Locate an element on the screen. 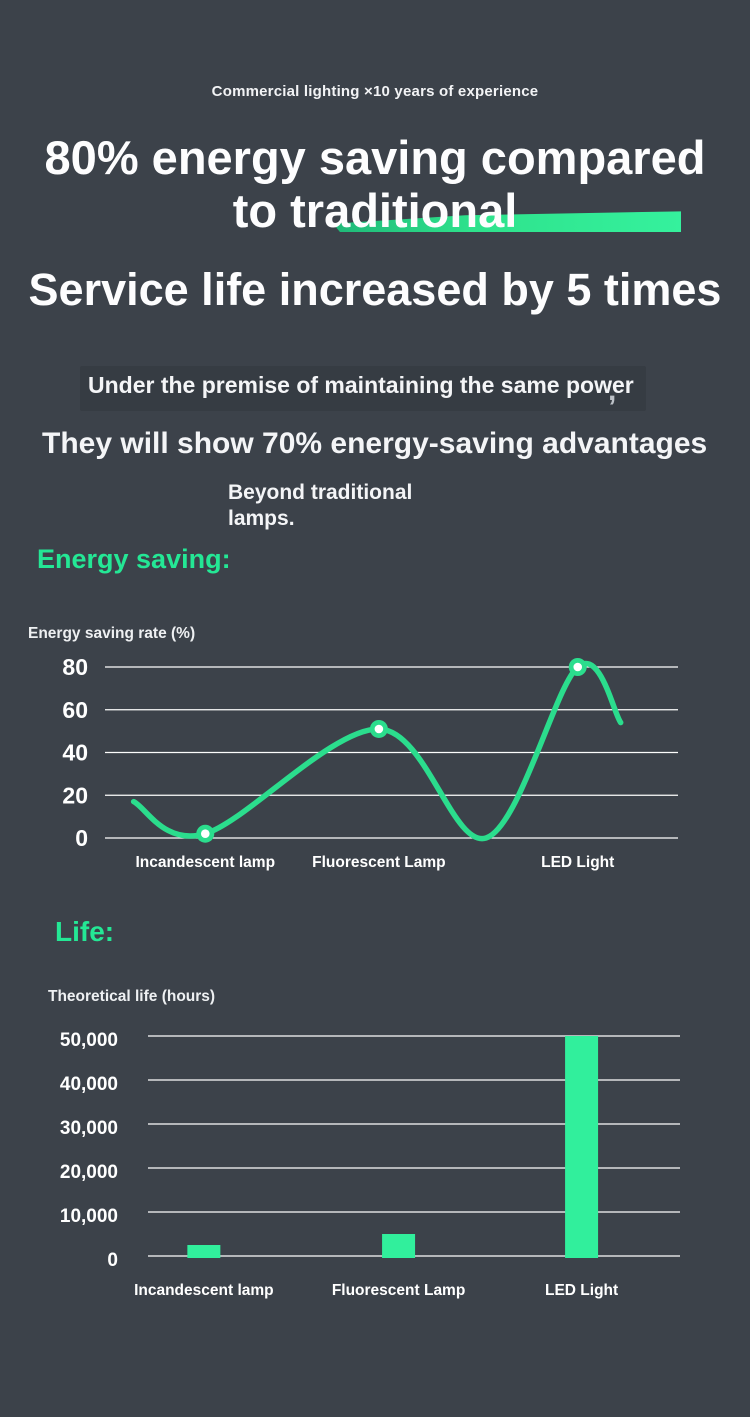 The width and height of the screenshot is (750, 1417). y-tick-label: 80 is located at coordinates (75, 667).